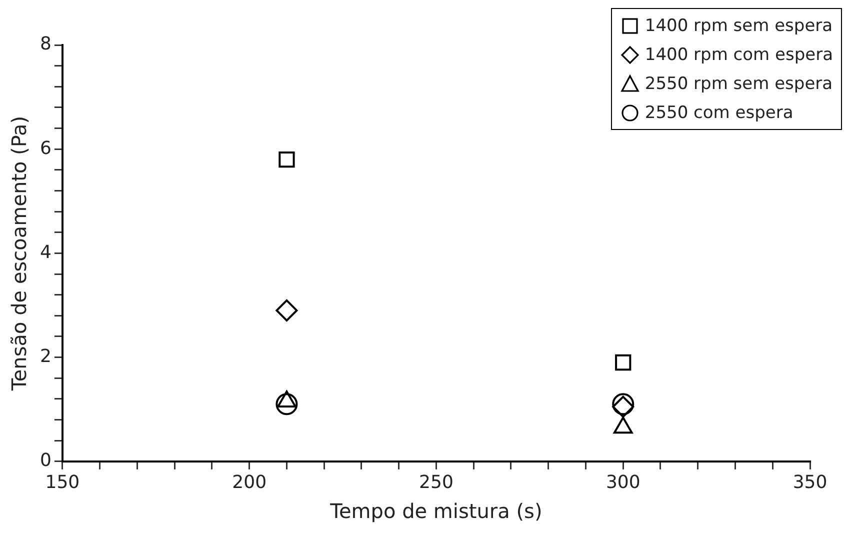 This screenshot has width=850, height=534. I want to click on y-tick-label: 8, so click(46, 44).